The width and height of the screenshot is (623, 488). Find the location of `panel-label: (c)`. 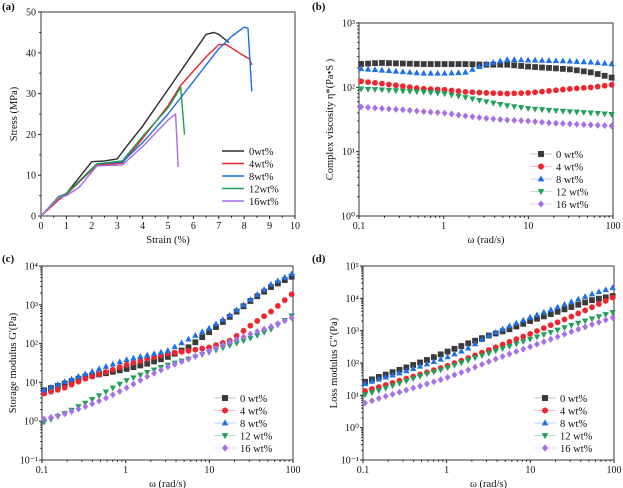

panel-label: (c) is located at coordinates (8, 259).